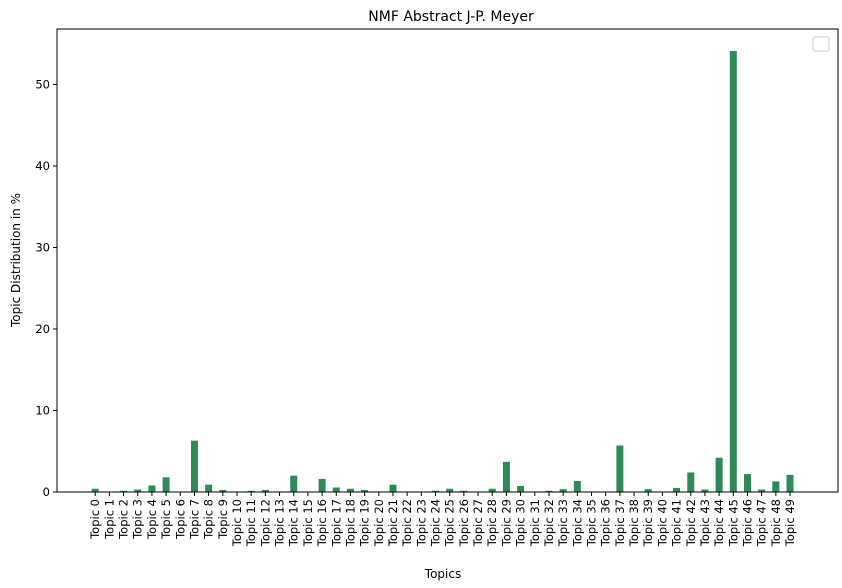 This screenshot has width=842, height=588. What do you see at coordinates (506, 523) in the screenshot?
I see `x-tick-label-29: Topic 29` at bounding box center [506, 523].